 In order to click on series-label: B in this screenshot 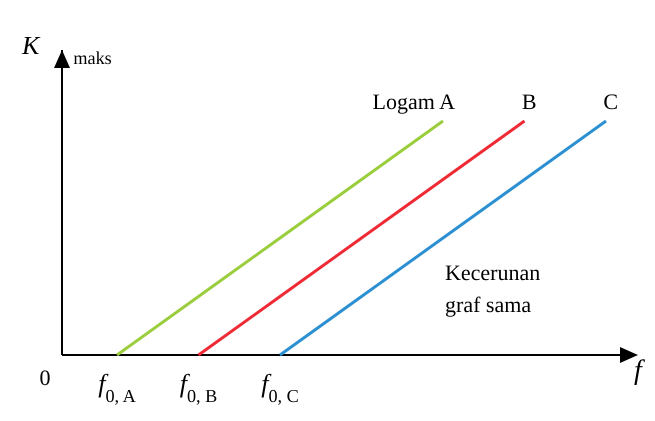, I will do `click(529, 101)`.